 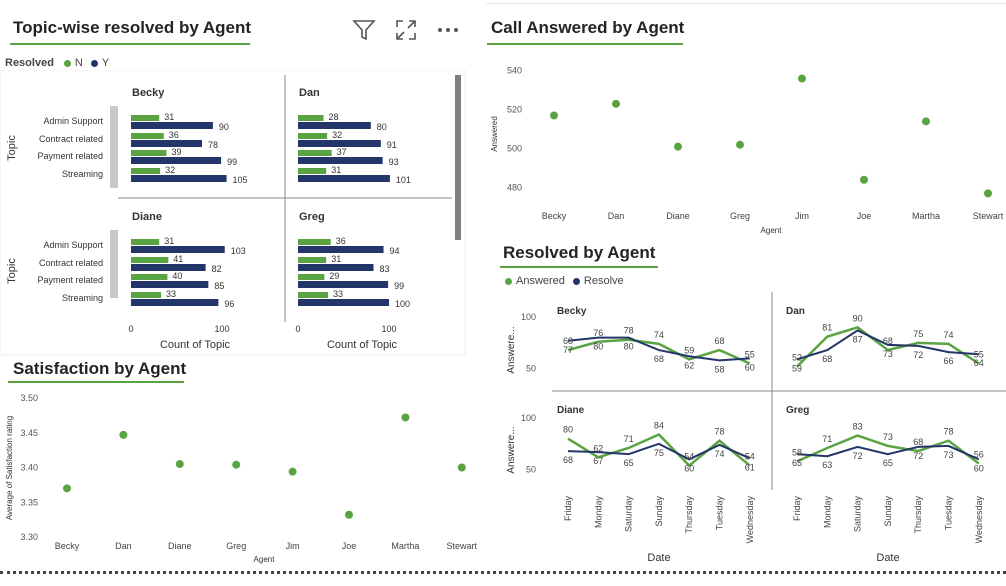 I want to click on resolved-label-resolve: 66, so click(x=948, y=361).